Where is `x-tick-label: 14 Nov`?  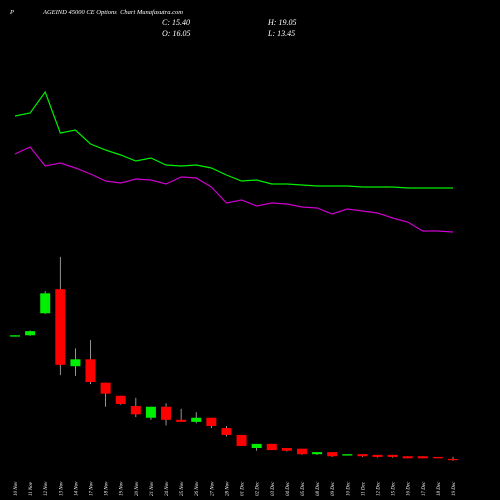 x-tick-label: 14 Nov is located at coordinates (76, 488).